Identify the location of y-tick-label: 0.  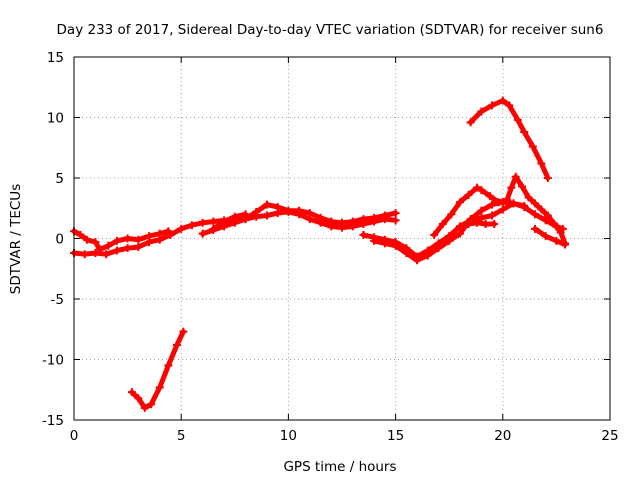
(59, 240).